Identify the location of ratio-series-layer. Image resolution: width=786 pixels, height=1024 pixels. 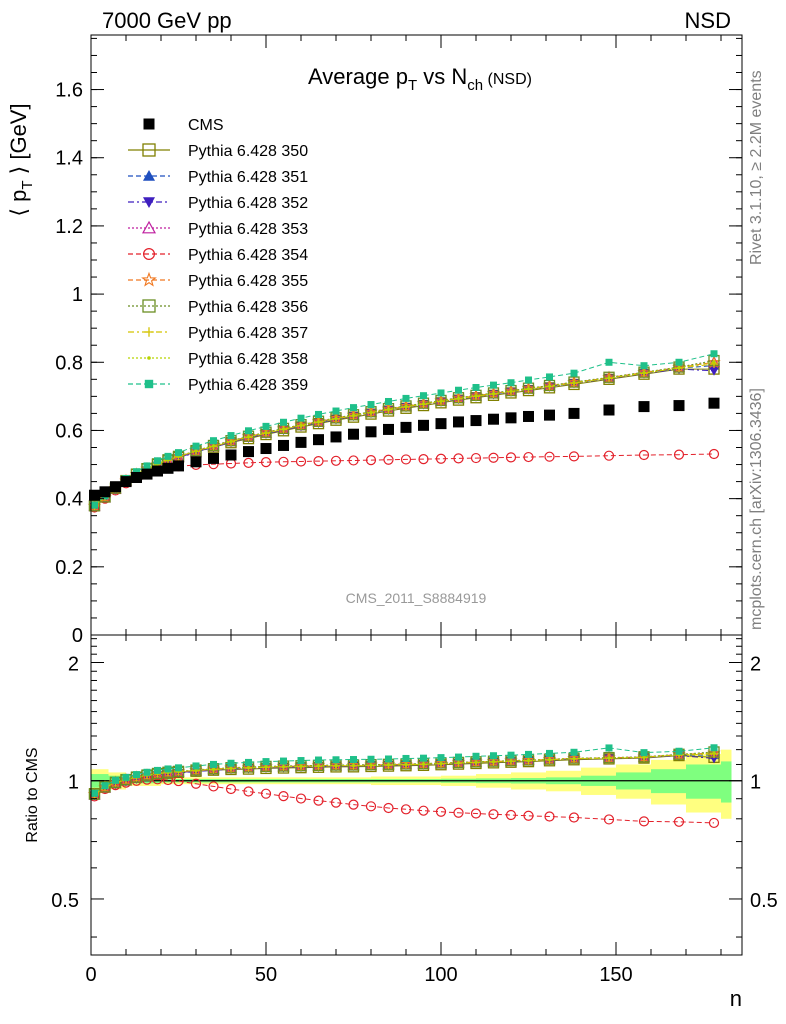
(404, 786).